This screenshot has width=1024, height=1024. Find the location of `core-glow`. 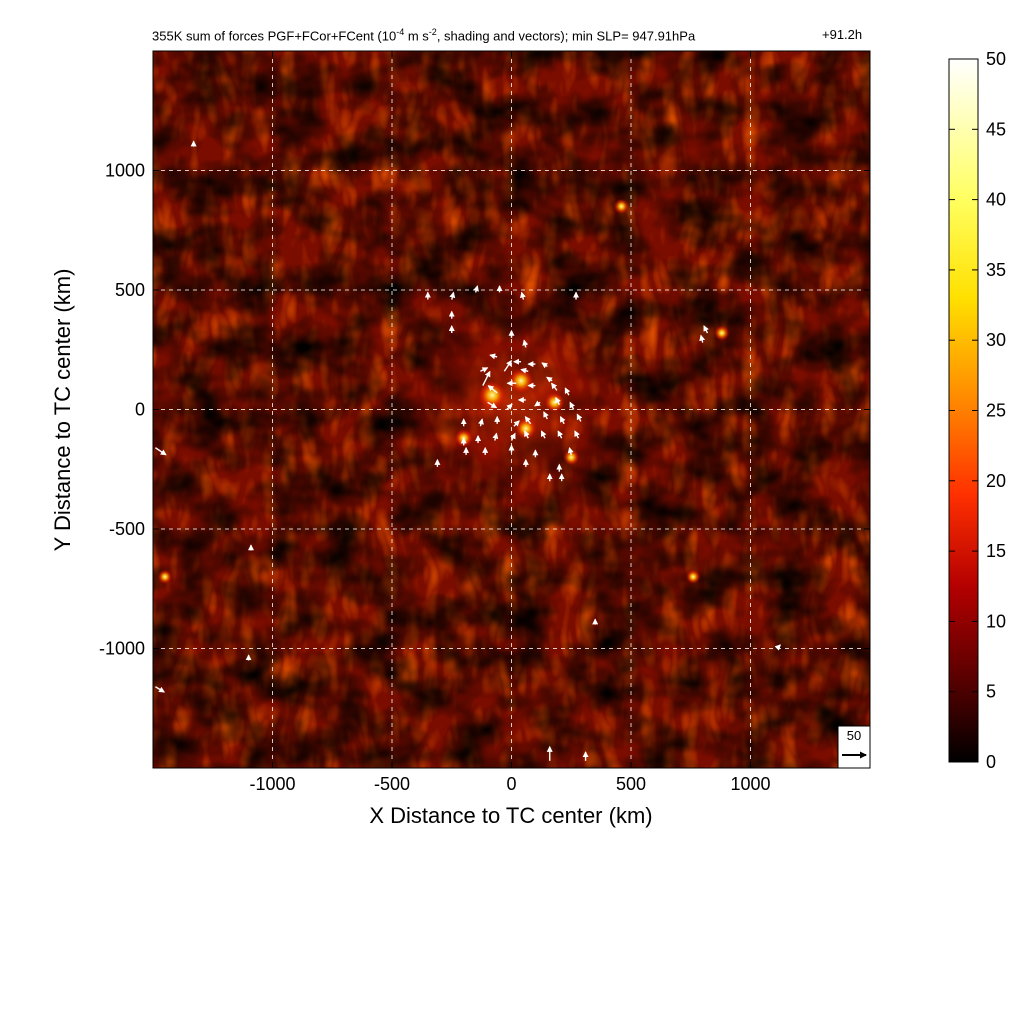

core-glow is located at coordinates (516, 404).